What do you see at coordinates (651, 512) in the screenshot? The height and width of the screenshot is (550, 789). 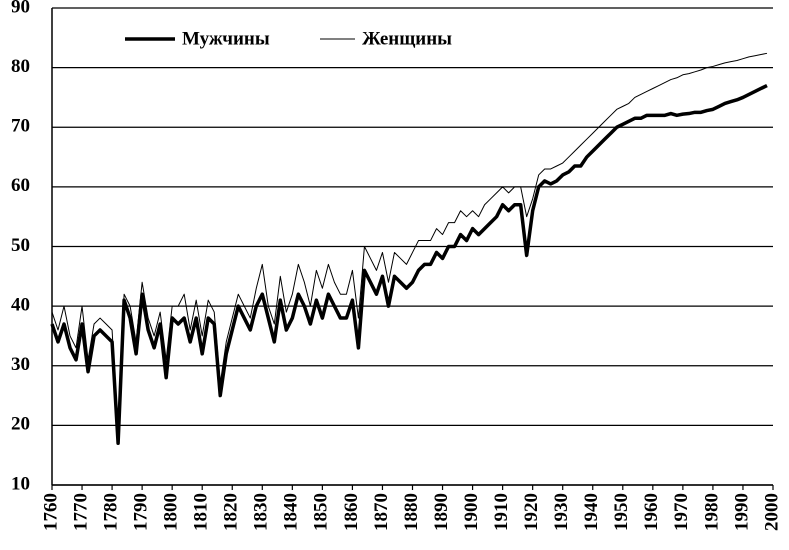 I see `x-tick-label: 1960` at bounding box center [651, 512].